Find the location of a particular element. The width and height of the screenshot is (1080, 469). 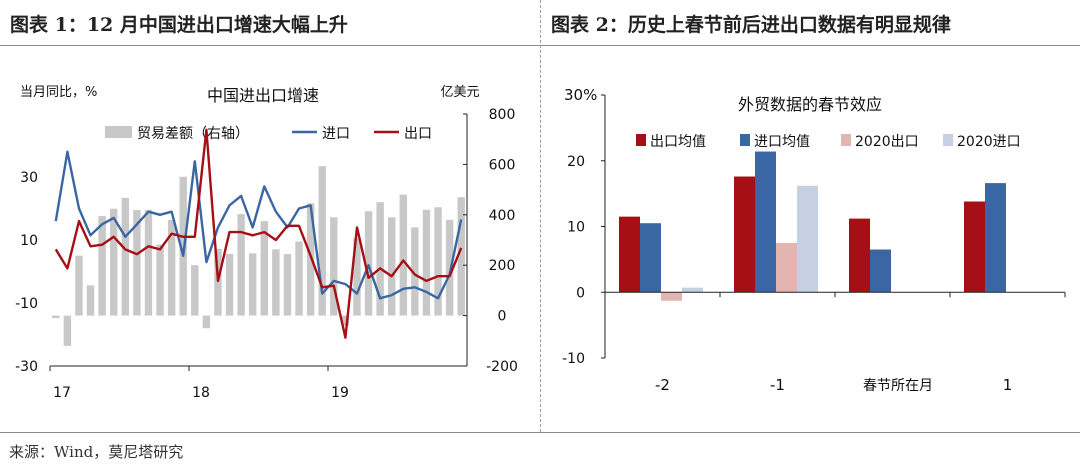

legend-label-import: 进口 is located at coordinates (336, 134).